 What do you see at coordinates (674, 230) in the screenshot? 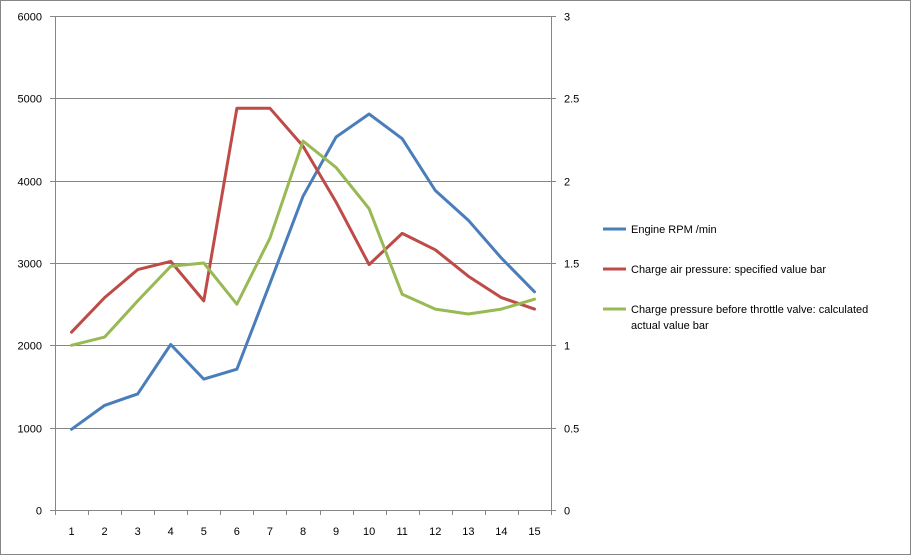
I see `legend-label: Engine RPM /min` at bounding box center [674, 230].